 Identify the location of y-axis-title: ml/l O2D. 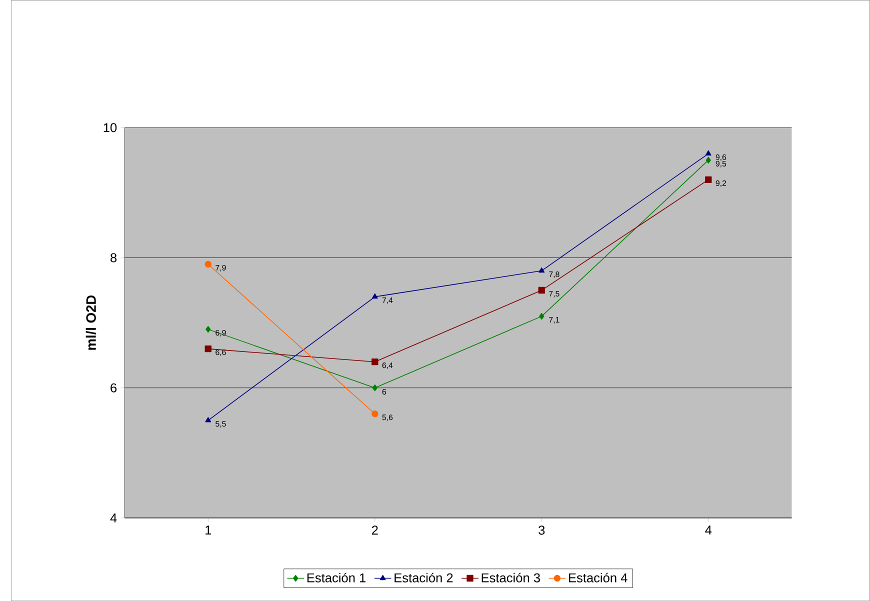
(91, 322).